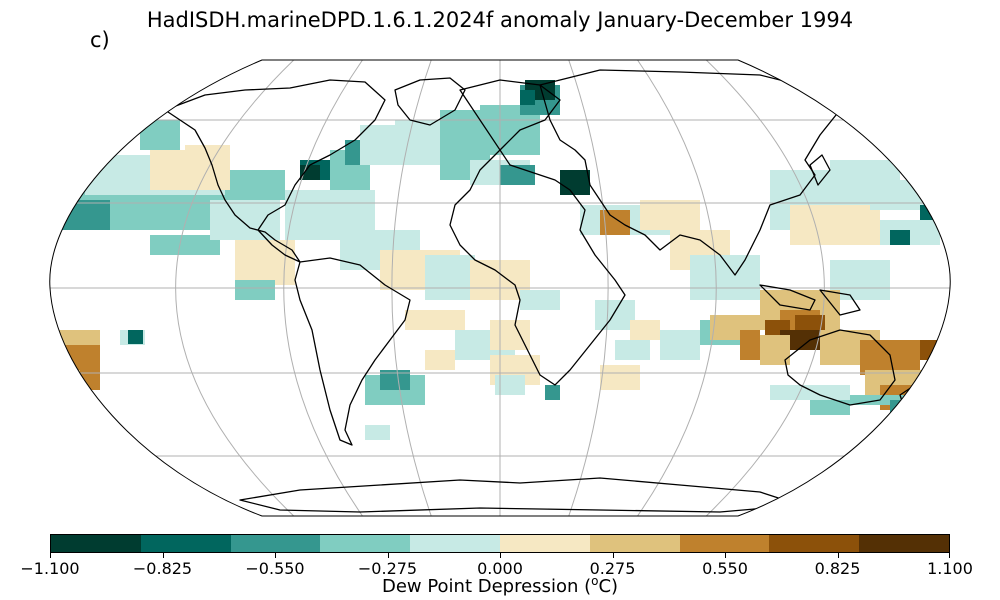 The height and width of the screenshot is (600, 1000). What do you see at coordinates (50, 568) in the screenshot?
I see `colorbar-tick-label: −1.100` at bounding box center [50, 568].